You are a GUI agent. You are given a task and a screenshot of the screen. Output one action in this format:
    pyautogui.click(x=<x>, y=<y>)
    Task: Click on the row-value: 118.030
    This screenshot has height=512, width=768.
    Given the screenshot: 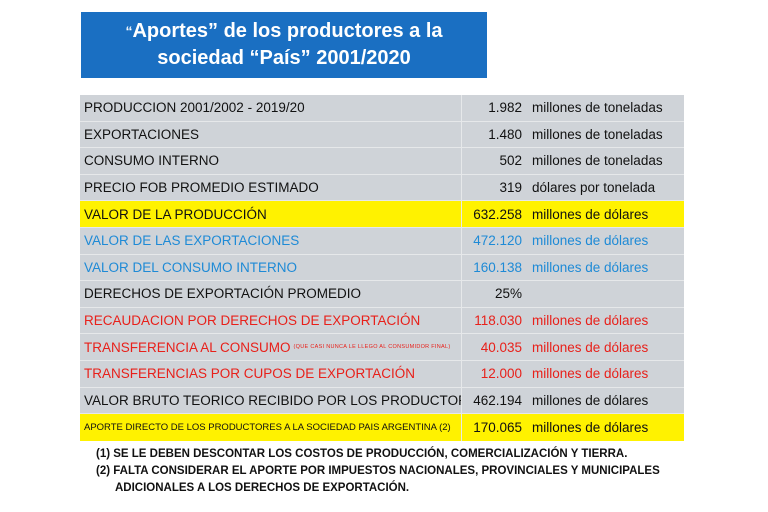 What is the action you would take?
    pyautogui.click(x=498, y=321)
    